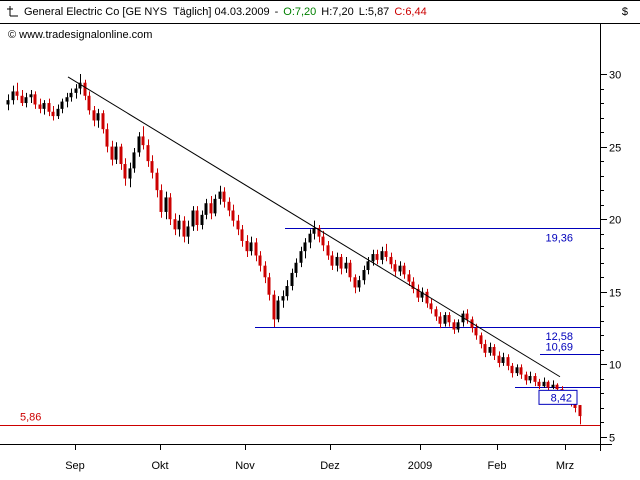  Describe the element at coordinates (559, 238) in the screenshot. I see `level-label: 19,36` at that location.